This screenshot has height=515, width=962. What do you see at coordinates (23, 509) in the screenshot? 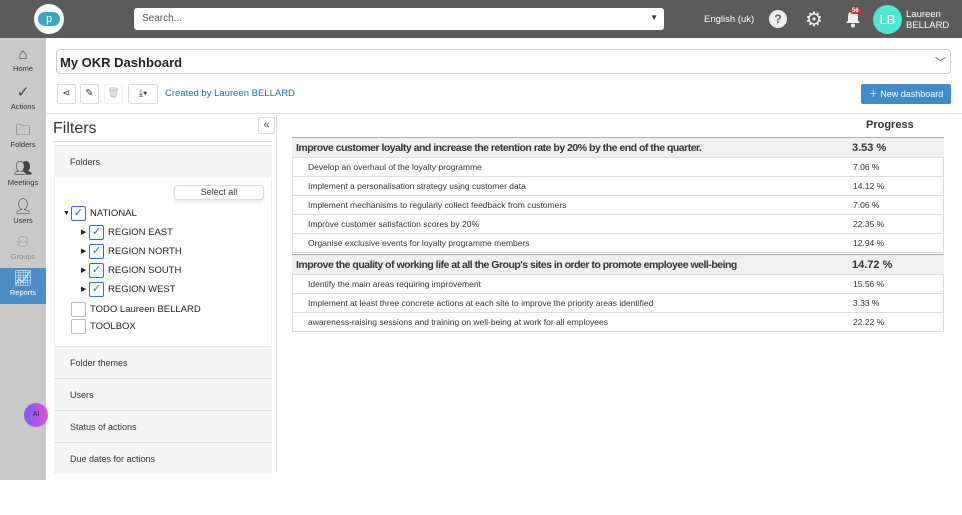
I see `version-number: 3.23.0` at bounding box center [23, 509].